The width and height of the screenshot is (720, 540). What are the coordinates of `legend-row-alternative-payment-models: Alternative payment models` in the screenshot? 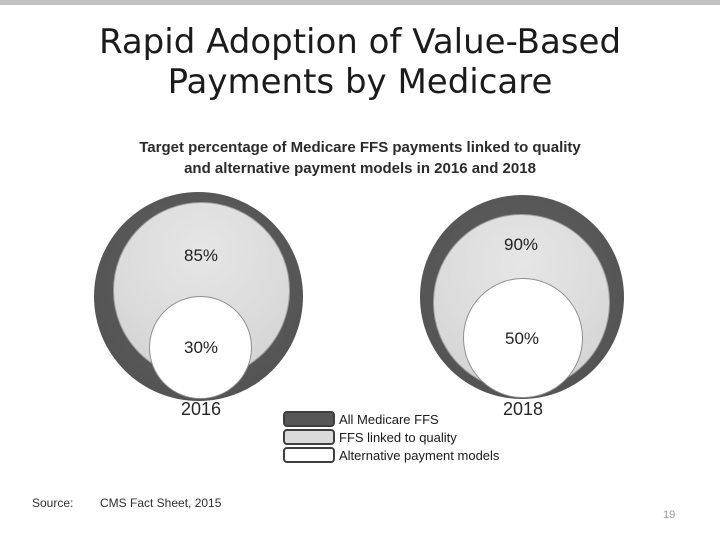 It's located at (391, 455).